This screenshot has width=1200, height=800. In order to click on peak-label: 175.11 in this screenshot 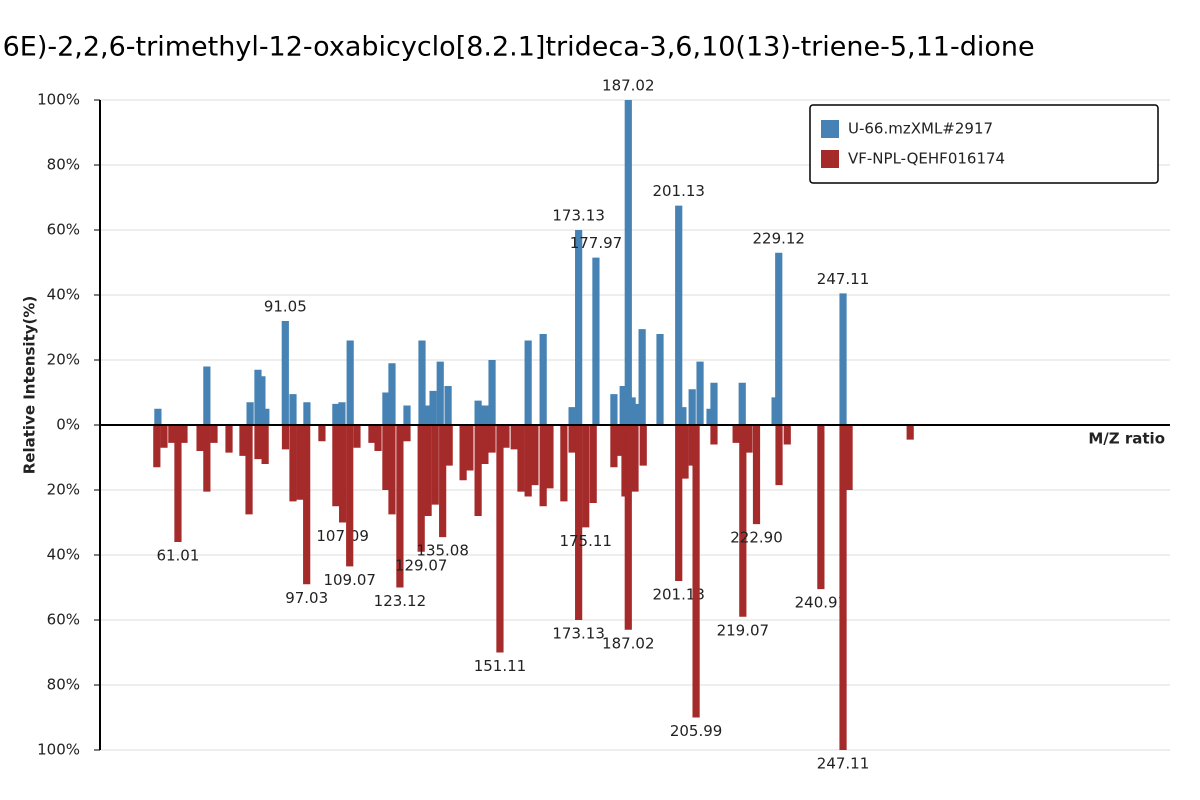, I will do `click(585, 541)`.